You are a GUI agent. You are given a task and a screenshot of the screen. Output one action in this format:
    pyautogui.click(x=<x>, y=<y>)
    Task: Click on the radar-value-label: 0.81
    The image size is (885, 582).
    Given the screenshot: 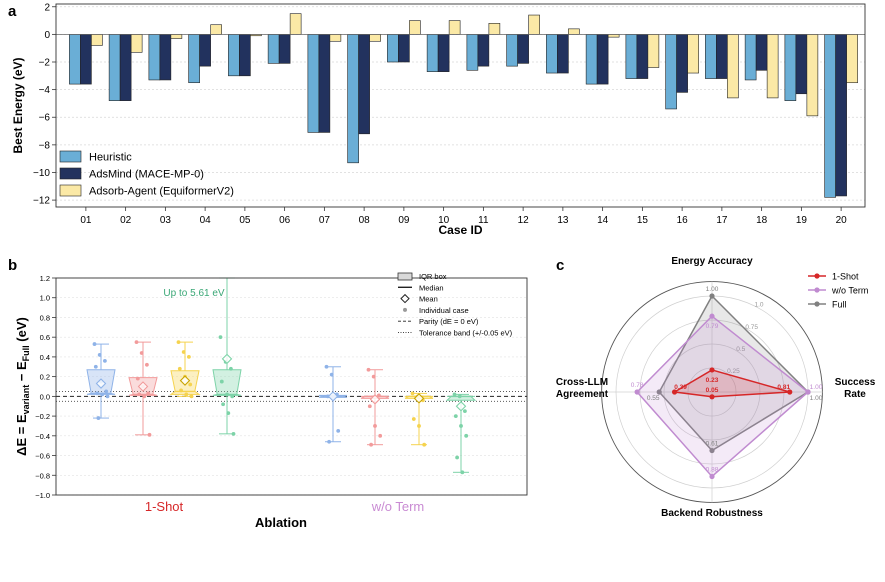 What is the action you would take?
    pyautogui.click(x=783, y=387)
    